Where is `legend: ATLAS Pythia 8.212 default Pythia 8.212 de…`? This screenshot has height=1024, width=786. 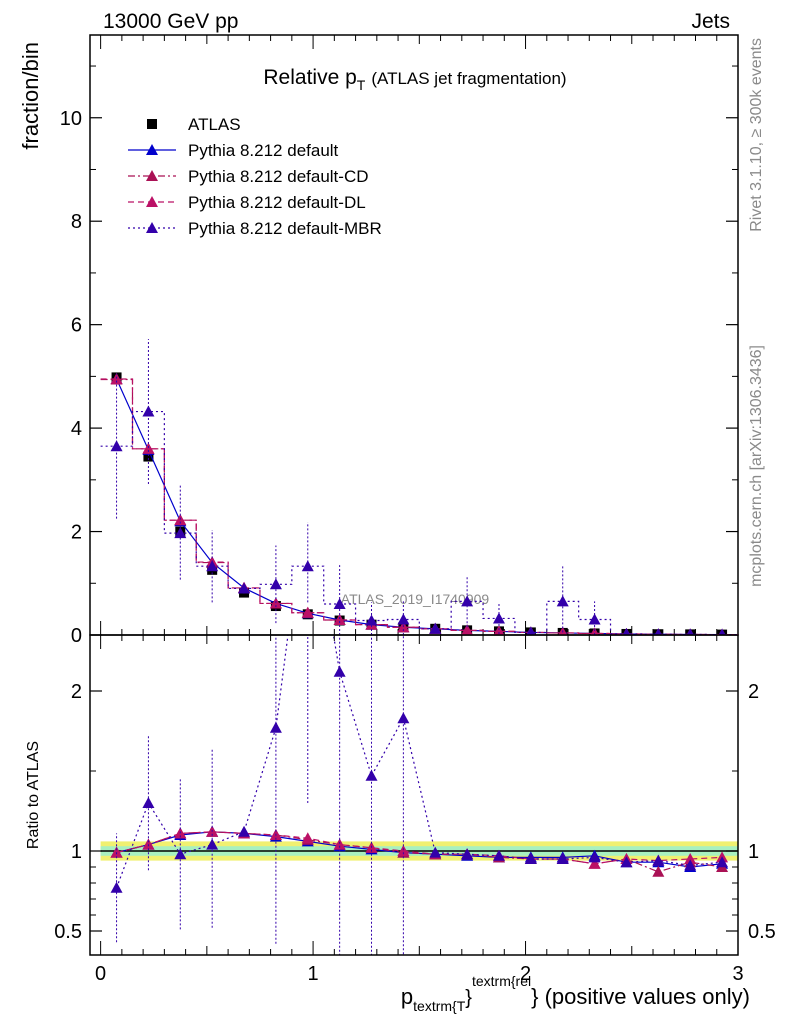
legend: ATLAS Pythia 8.212 default Pythia 8.212 de… is located at coordinates (255, 176).